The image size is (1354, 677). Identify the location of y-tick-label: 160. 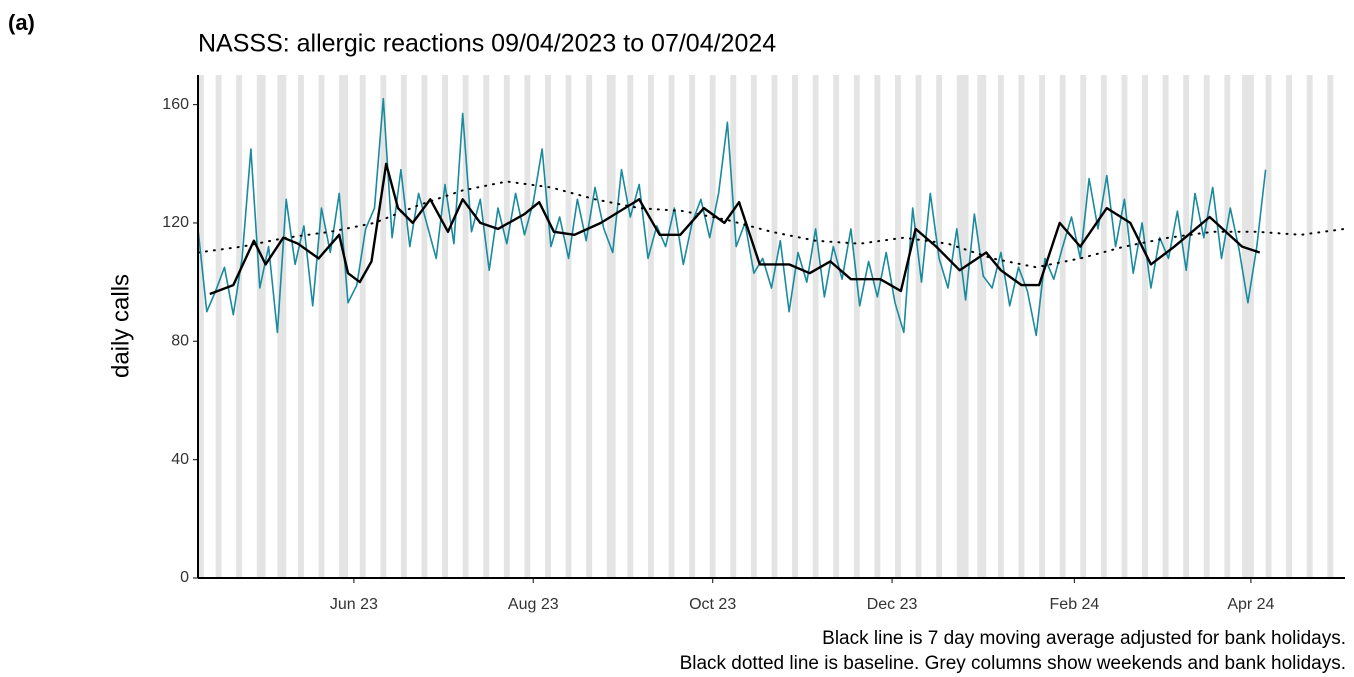
(175, 104).